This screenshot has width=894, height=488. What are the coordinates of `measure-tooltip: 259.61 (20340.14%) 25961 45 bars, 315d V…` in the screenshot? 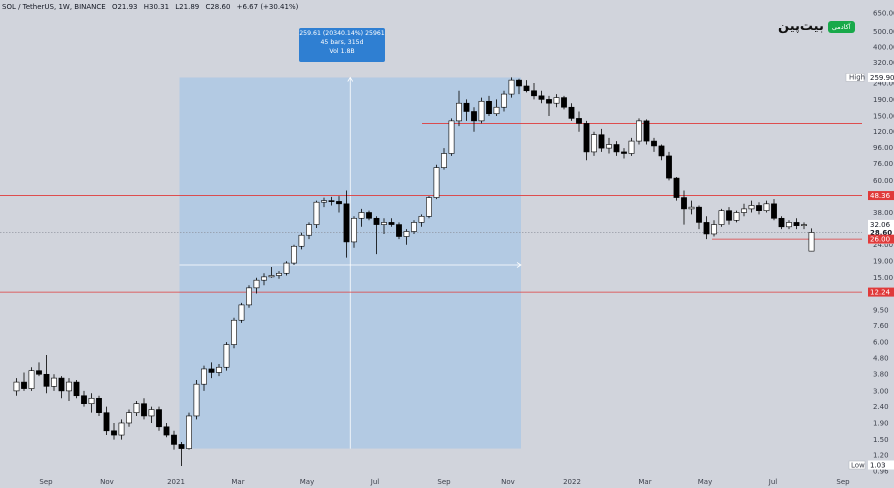 It's located at (342, 45).